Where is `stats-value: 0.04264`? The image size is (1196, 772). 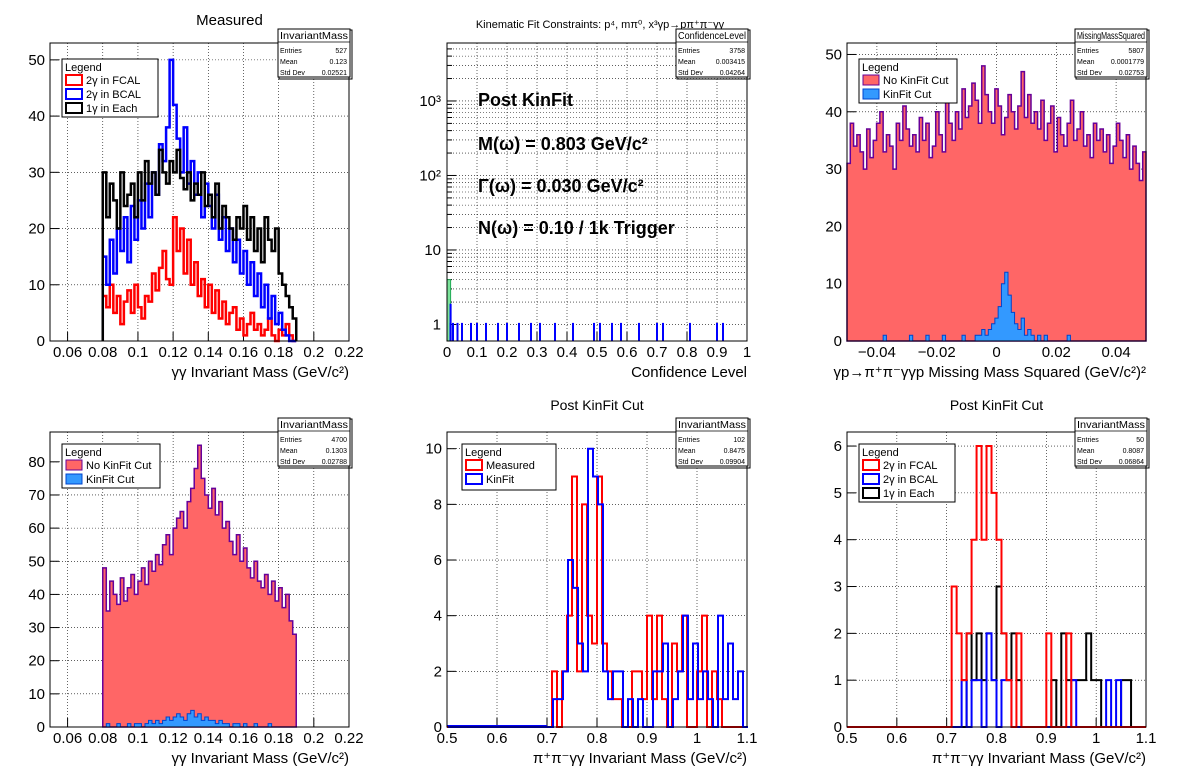
stats-value: 0.04264 is located at coordinates (732, 73).